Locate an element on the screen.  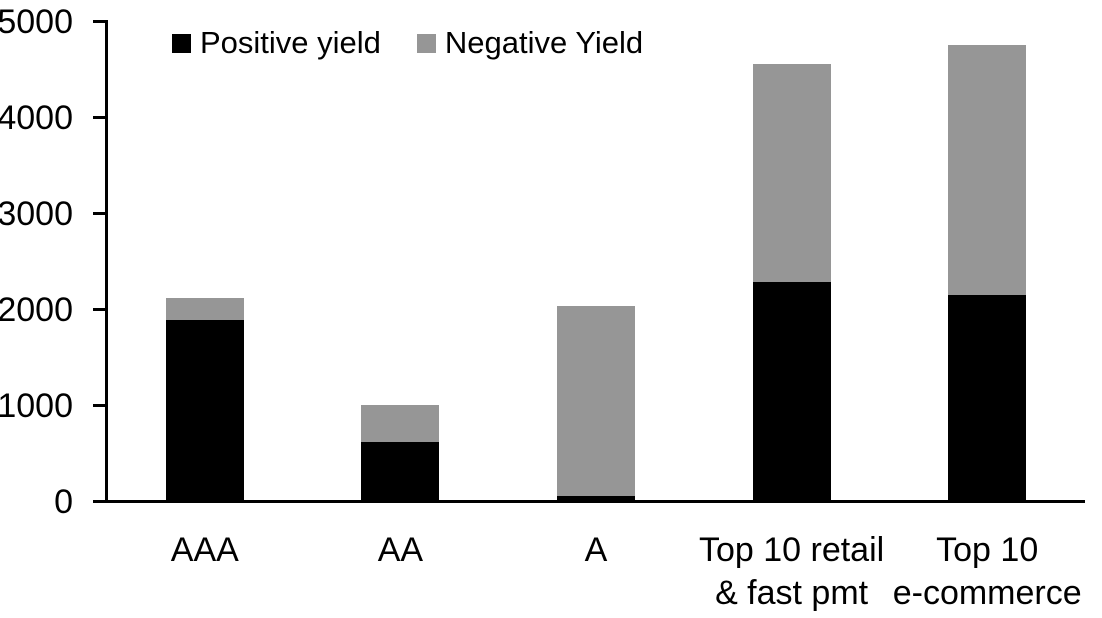
bar-aa is located at coordinates (400, 452).